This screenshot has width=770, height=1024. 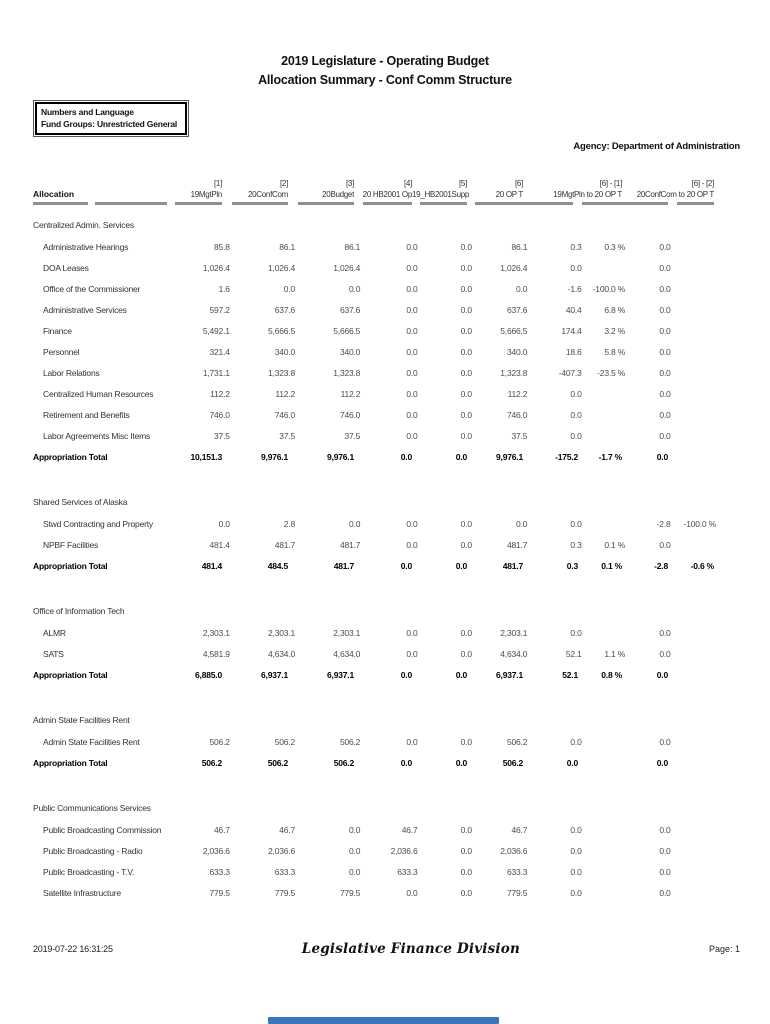 I want to click on row-label: SATS, so click(x=53, y=654).